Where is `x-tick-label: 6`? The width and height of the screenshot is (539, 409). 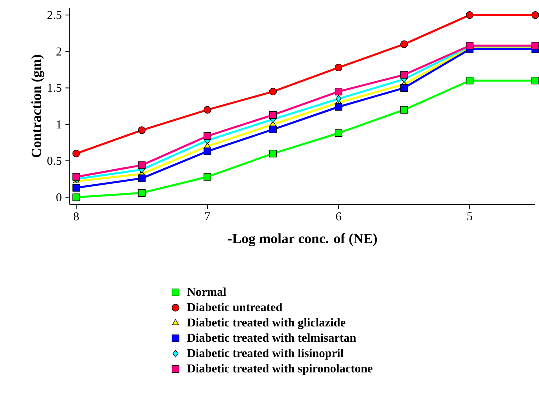
x-tick-label: 6 is located at coordinates (339, 216).